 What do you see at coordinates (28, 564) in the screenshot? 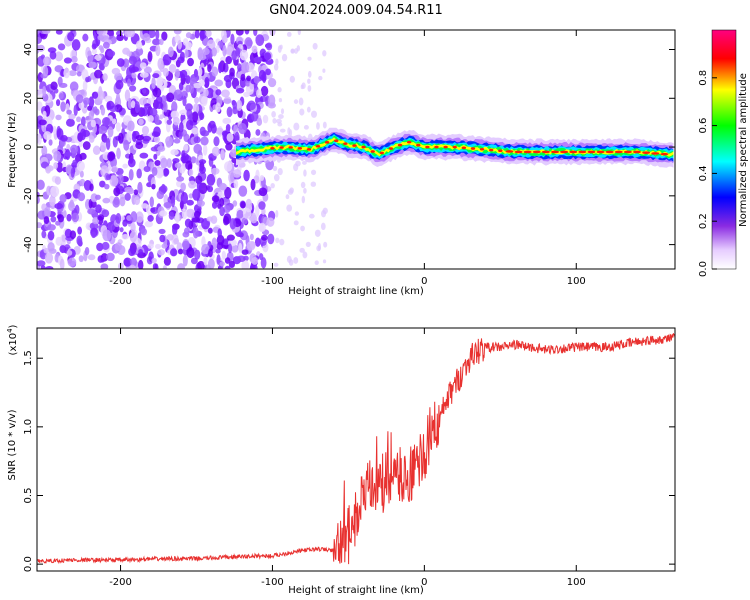
I see `snr-ytick-label: 0.0` at bounding box center [28, 564].